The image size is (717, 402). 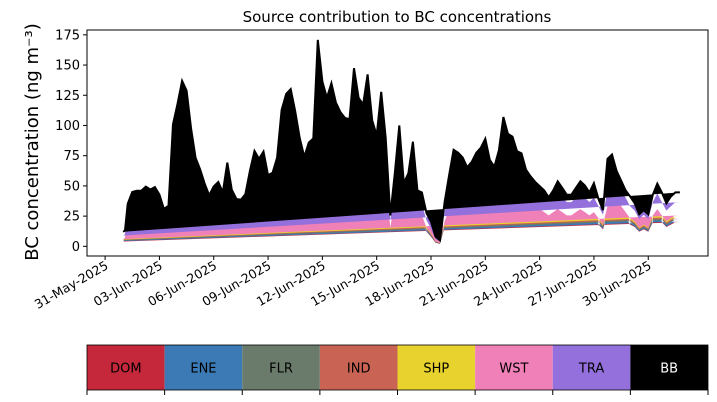 I want to click on legend-swatch-bb, so click(x=669, y=367).